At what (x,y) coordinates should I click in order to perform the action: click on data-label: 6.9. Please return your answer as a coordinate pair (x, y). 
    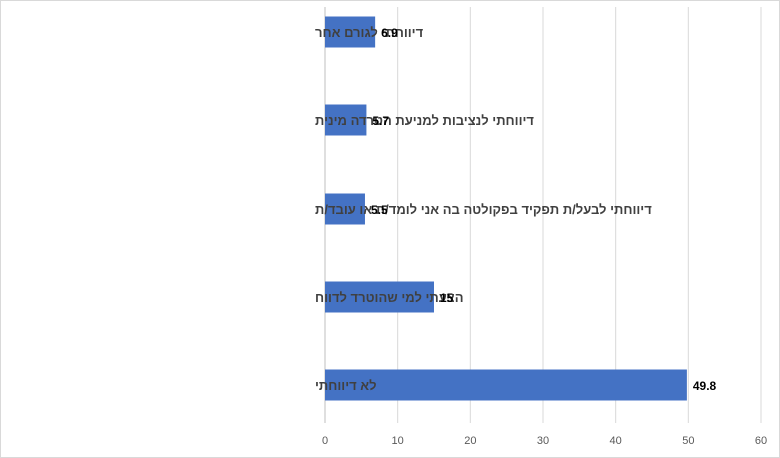
    Looking at the image, I should click on (389, 33).